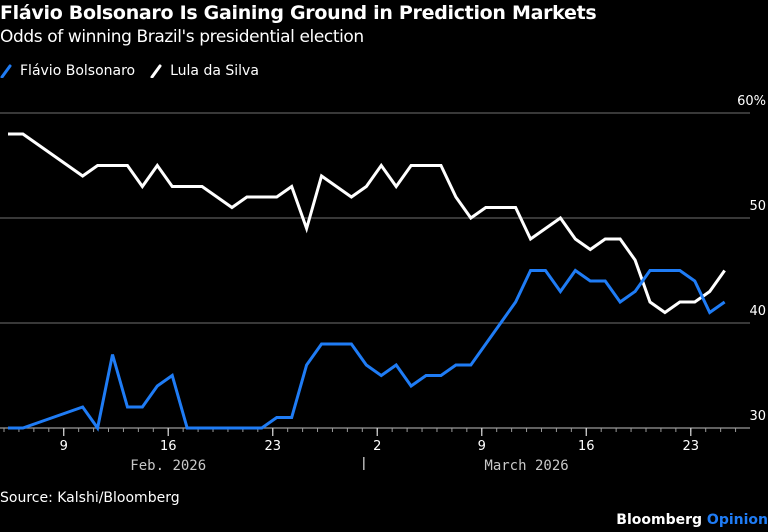 Image resolution: width=768 pixels, height=532 pixels. Describe the element at coordinates (751, 101) in the screenshot. I see `y-tick-label-60: 60%` at that location.